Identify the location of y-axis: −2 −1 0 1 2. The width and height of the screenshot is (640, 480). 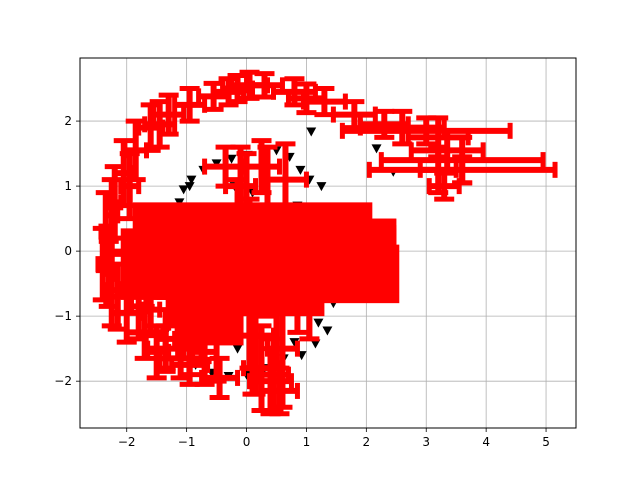
(67, 251).